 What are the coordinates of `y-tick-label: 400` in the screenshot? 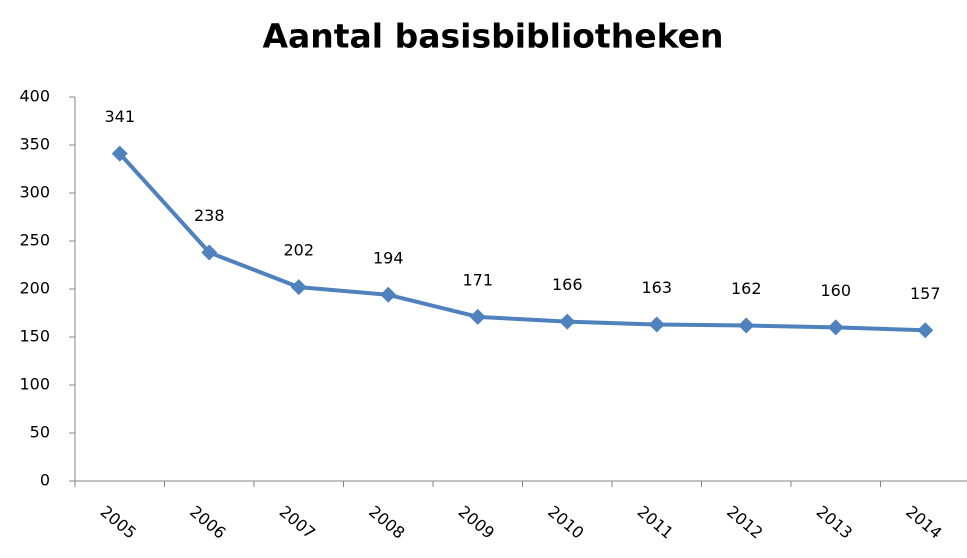 It's located at (34, 96).